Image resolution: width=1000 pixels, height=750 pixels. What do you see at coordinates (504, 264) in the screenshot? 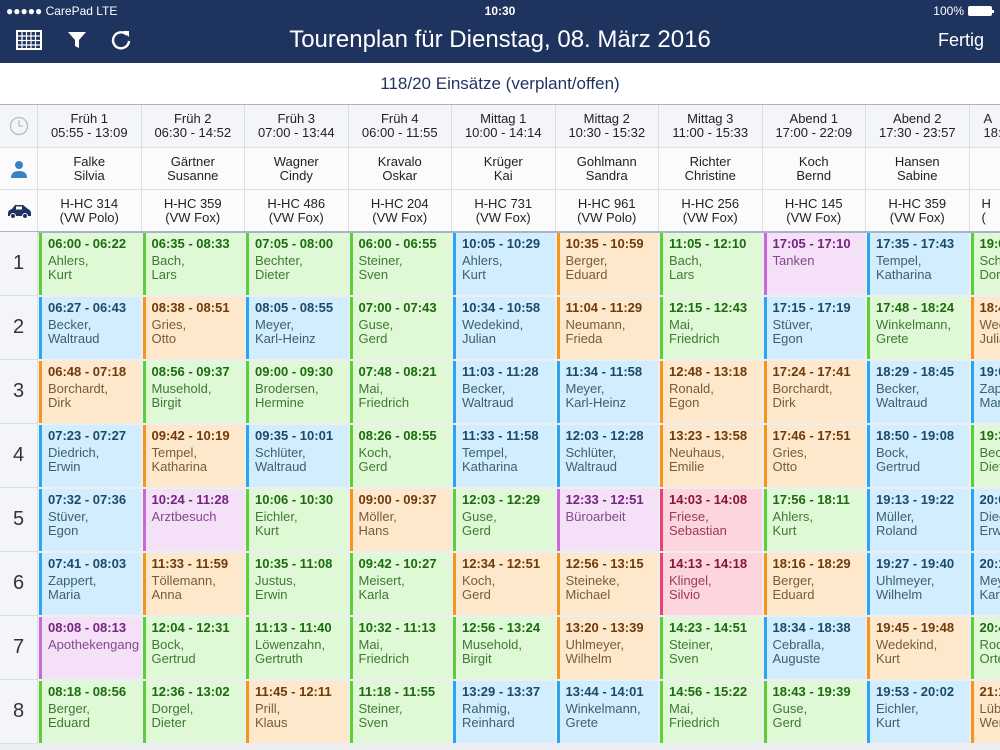
I see `appointment-cell: 10:05 - 10:29 Ahlers, Kurt` at bounding box center [504, 264].